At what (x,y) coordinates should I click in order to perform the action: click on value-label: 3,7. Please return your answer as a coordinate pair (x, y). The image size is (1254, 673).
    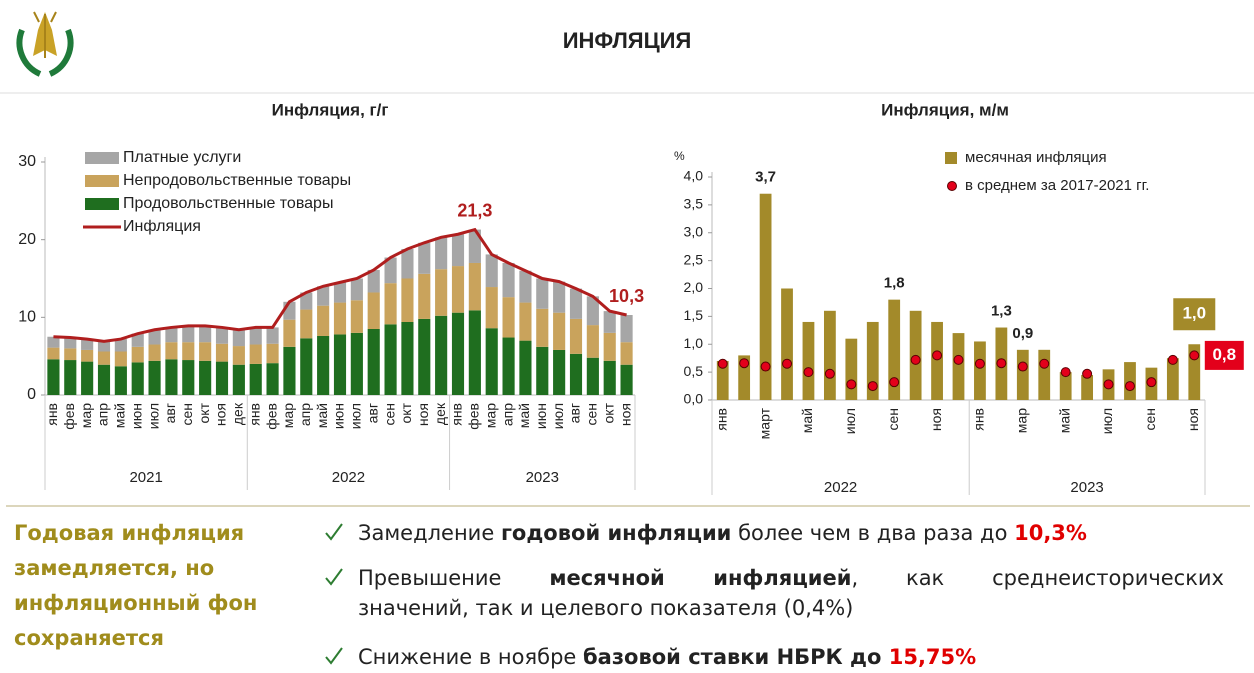
    Looking at the image, I should click on (765, 177).